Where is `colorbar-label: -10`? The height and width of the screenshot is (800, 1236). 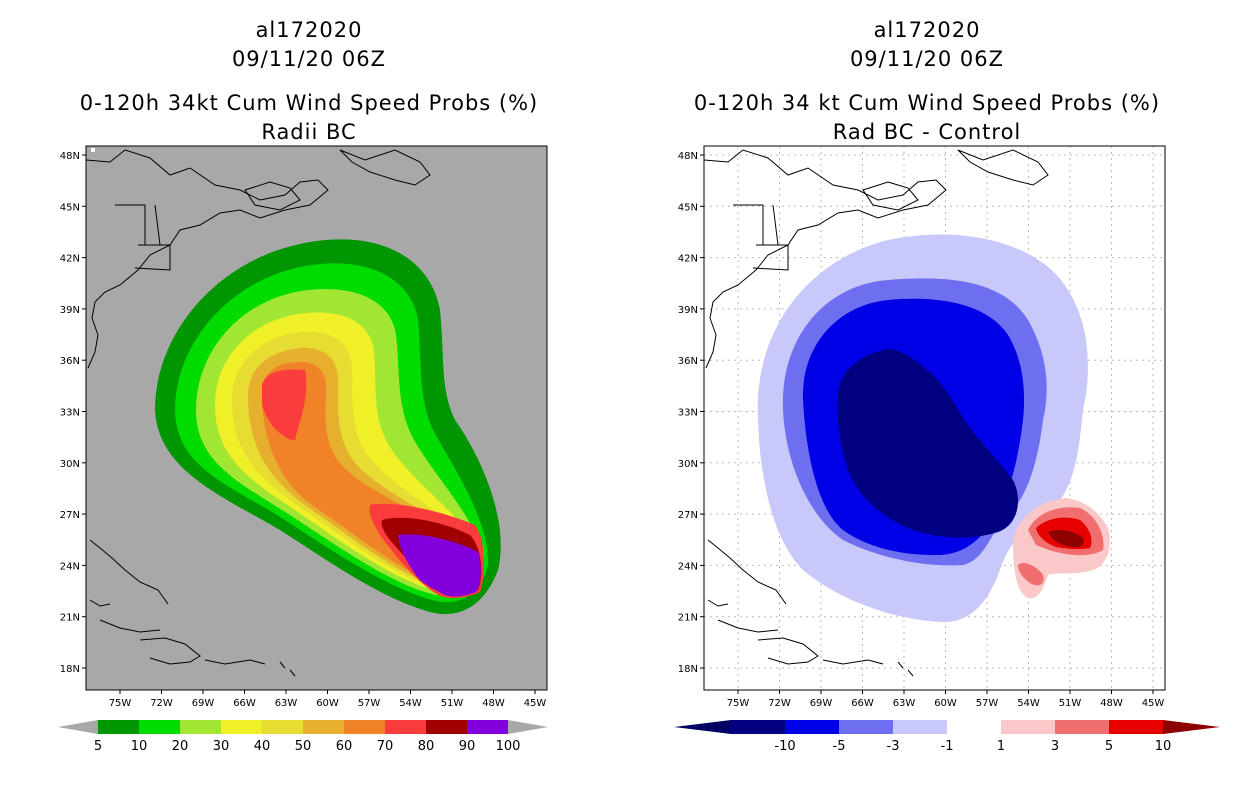
colorbar-label: -10 is located at coordinates (784, 746).